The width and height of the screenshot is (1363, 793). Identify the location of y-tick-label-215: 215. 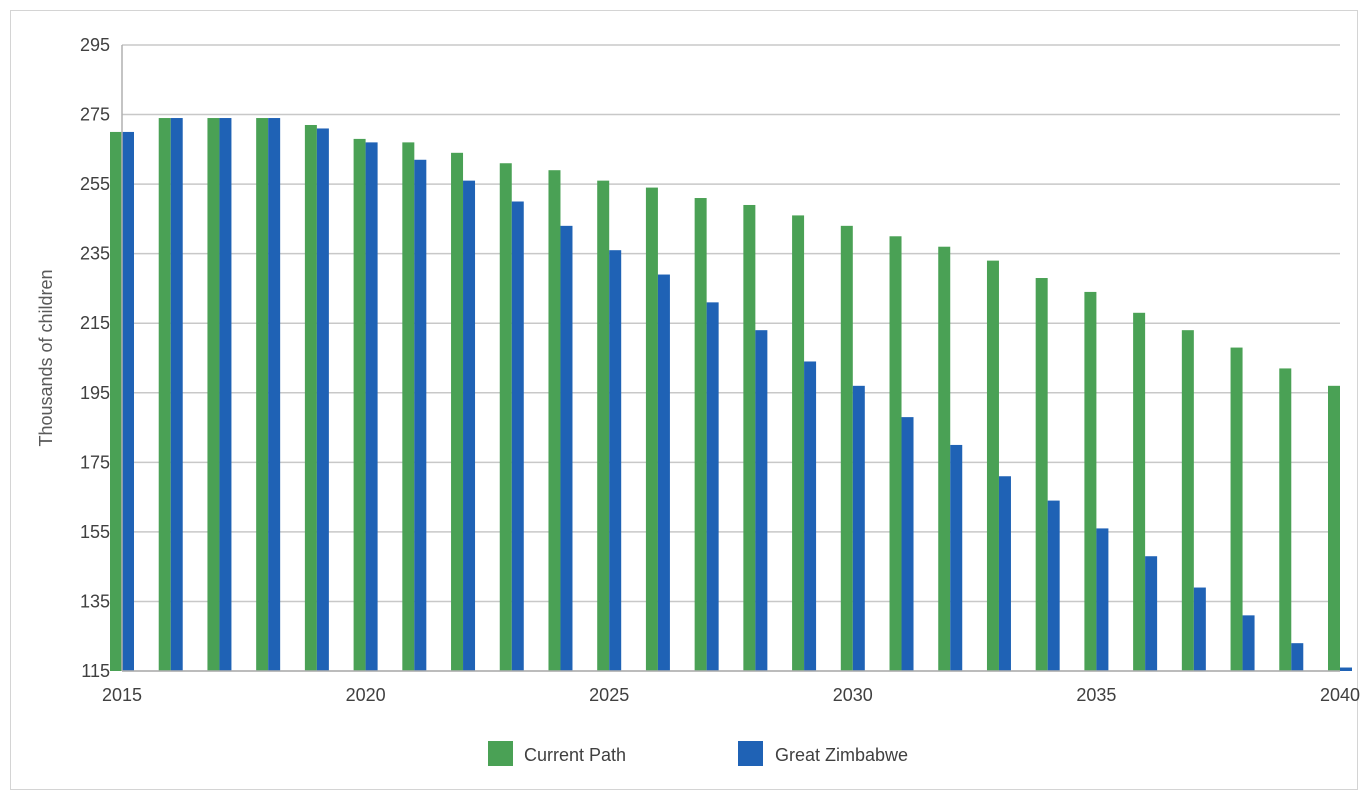
(95, 323).